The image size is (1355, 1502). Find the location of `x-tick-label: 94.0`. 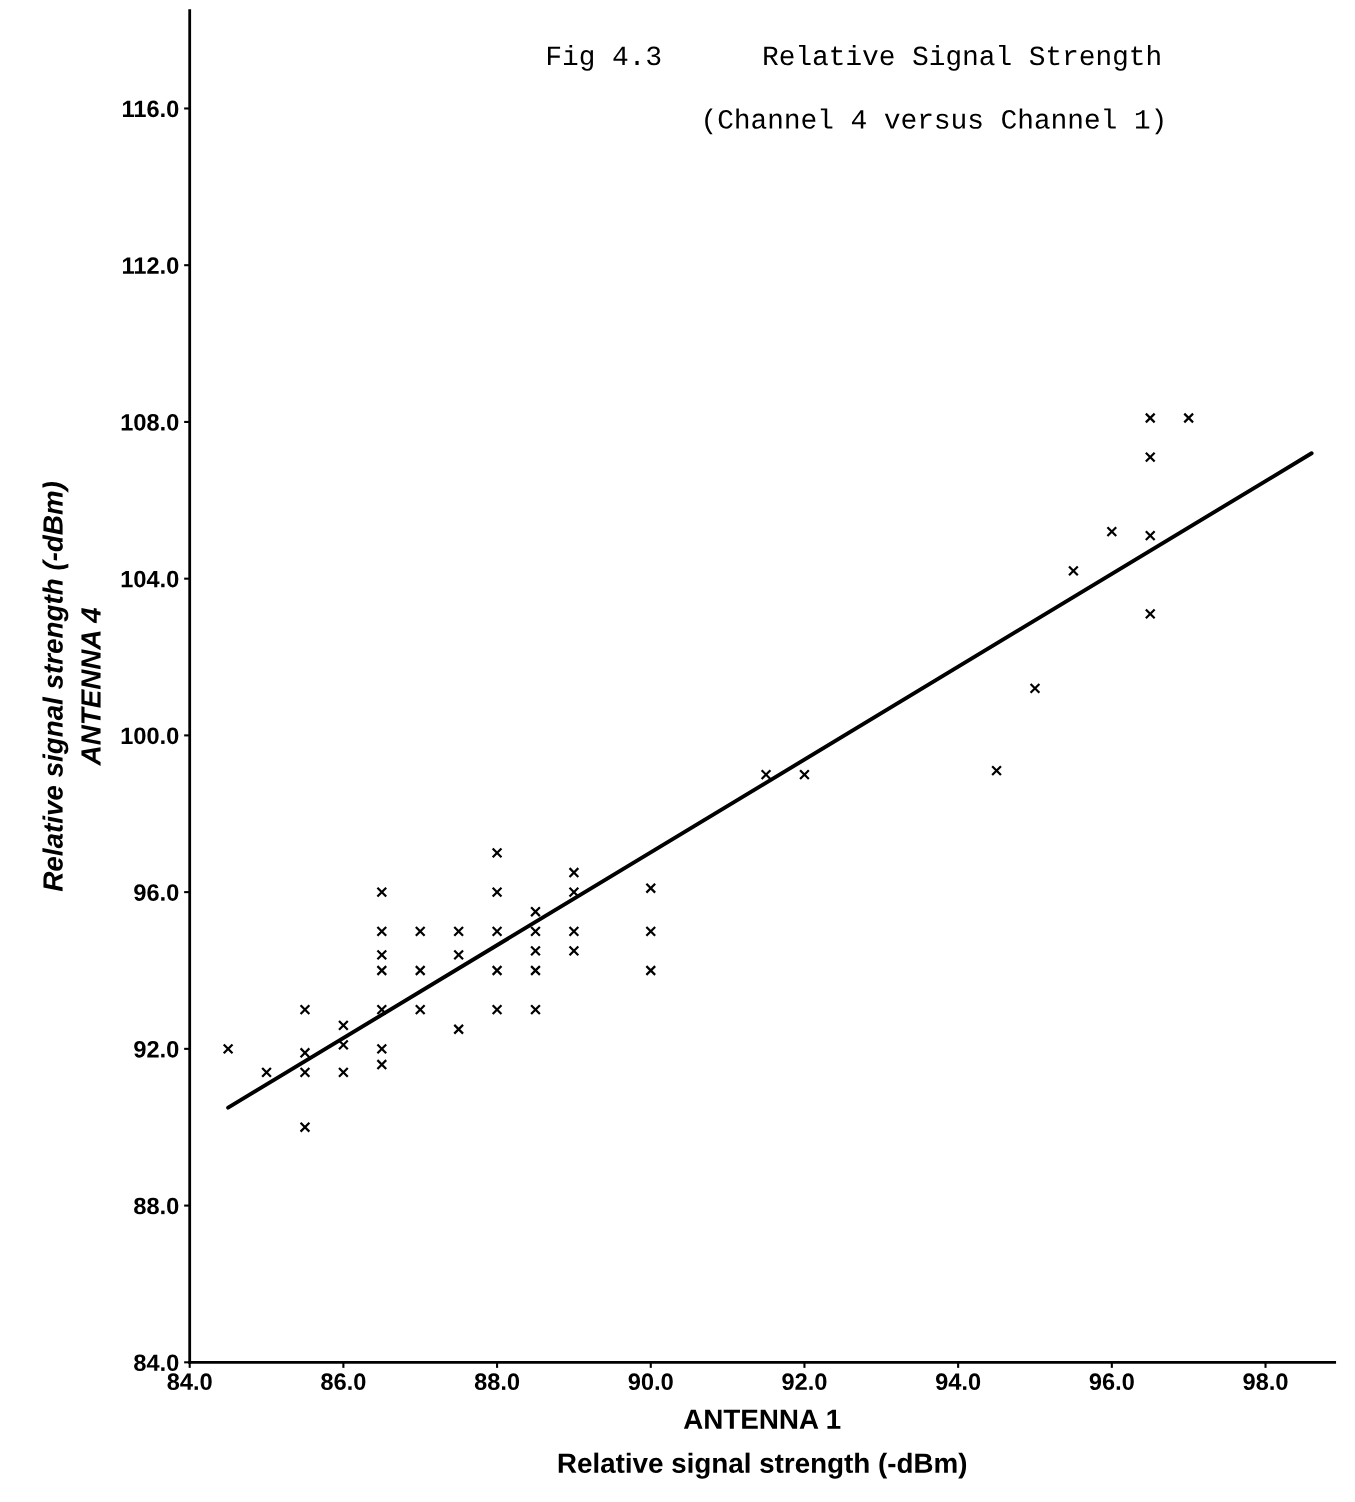

x-tick-label: 94.0 is located at coordinates (958, 1382).